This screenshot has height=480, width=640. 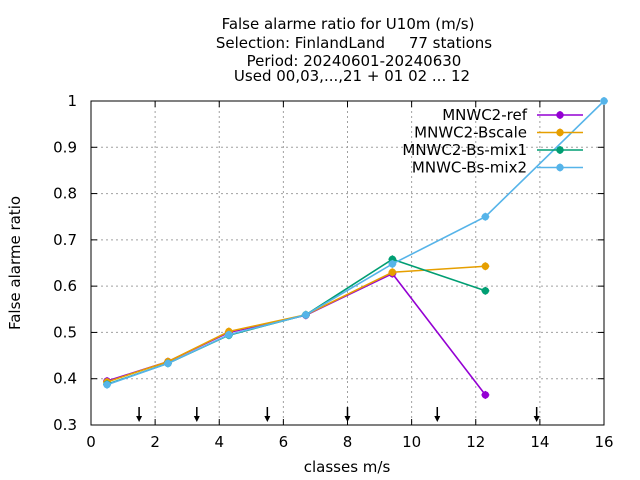 I want to click on x-tick-label: 14, so click(x=539, y=442).